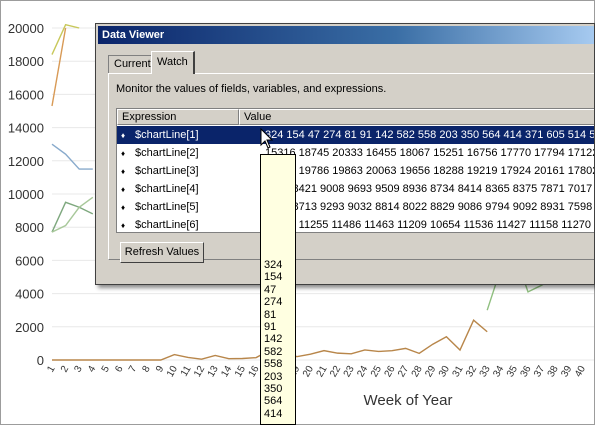  What do you see at coordinates (172, 372) in the screenshot?
I see `x-tick-label: 10` at bounding box center [172, 372].